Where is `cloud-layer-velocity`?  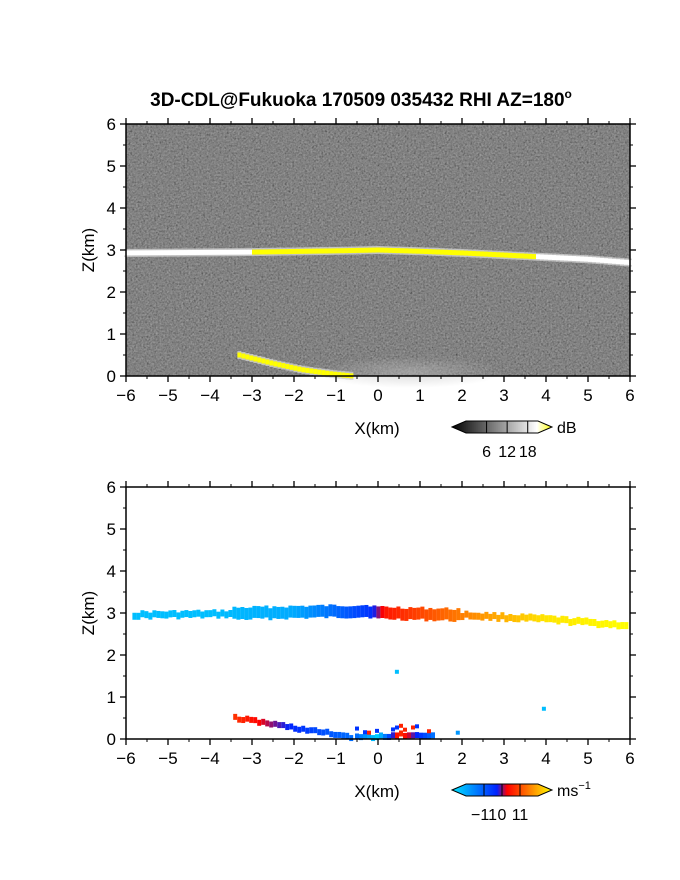
cloud-layer-velocity is located at coordinates (380, 617).